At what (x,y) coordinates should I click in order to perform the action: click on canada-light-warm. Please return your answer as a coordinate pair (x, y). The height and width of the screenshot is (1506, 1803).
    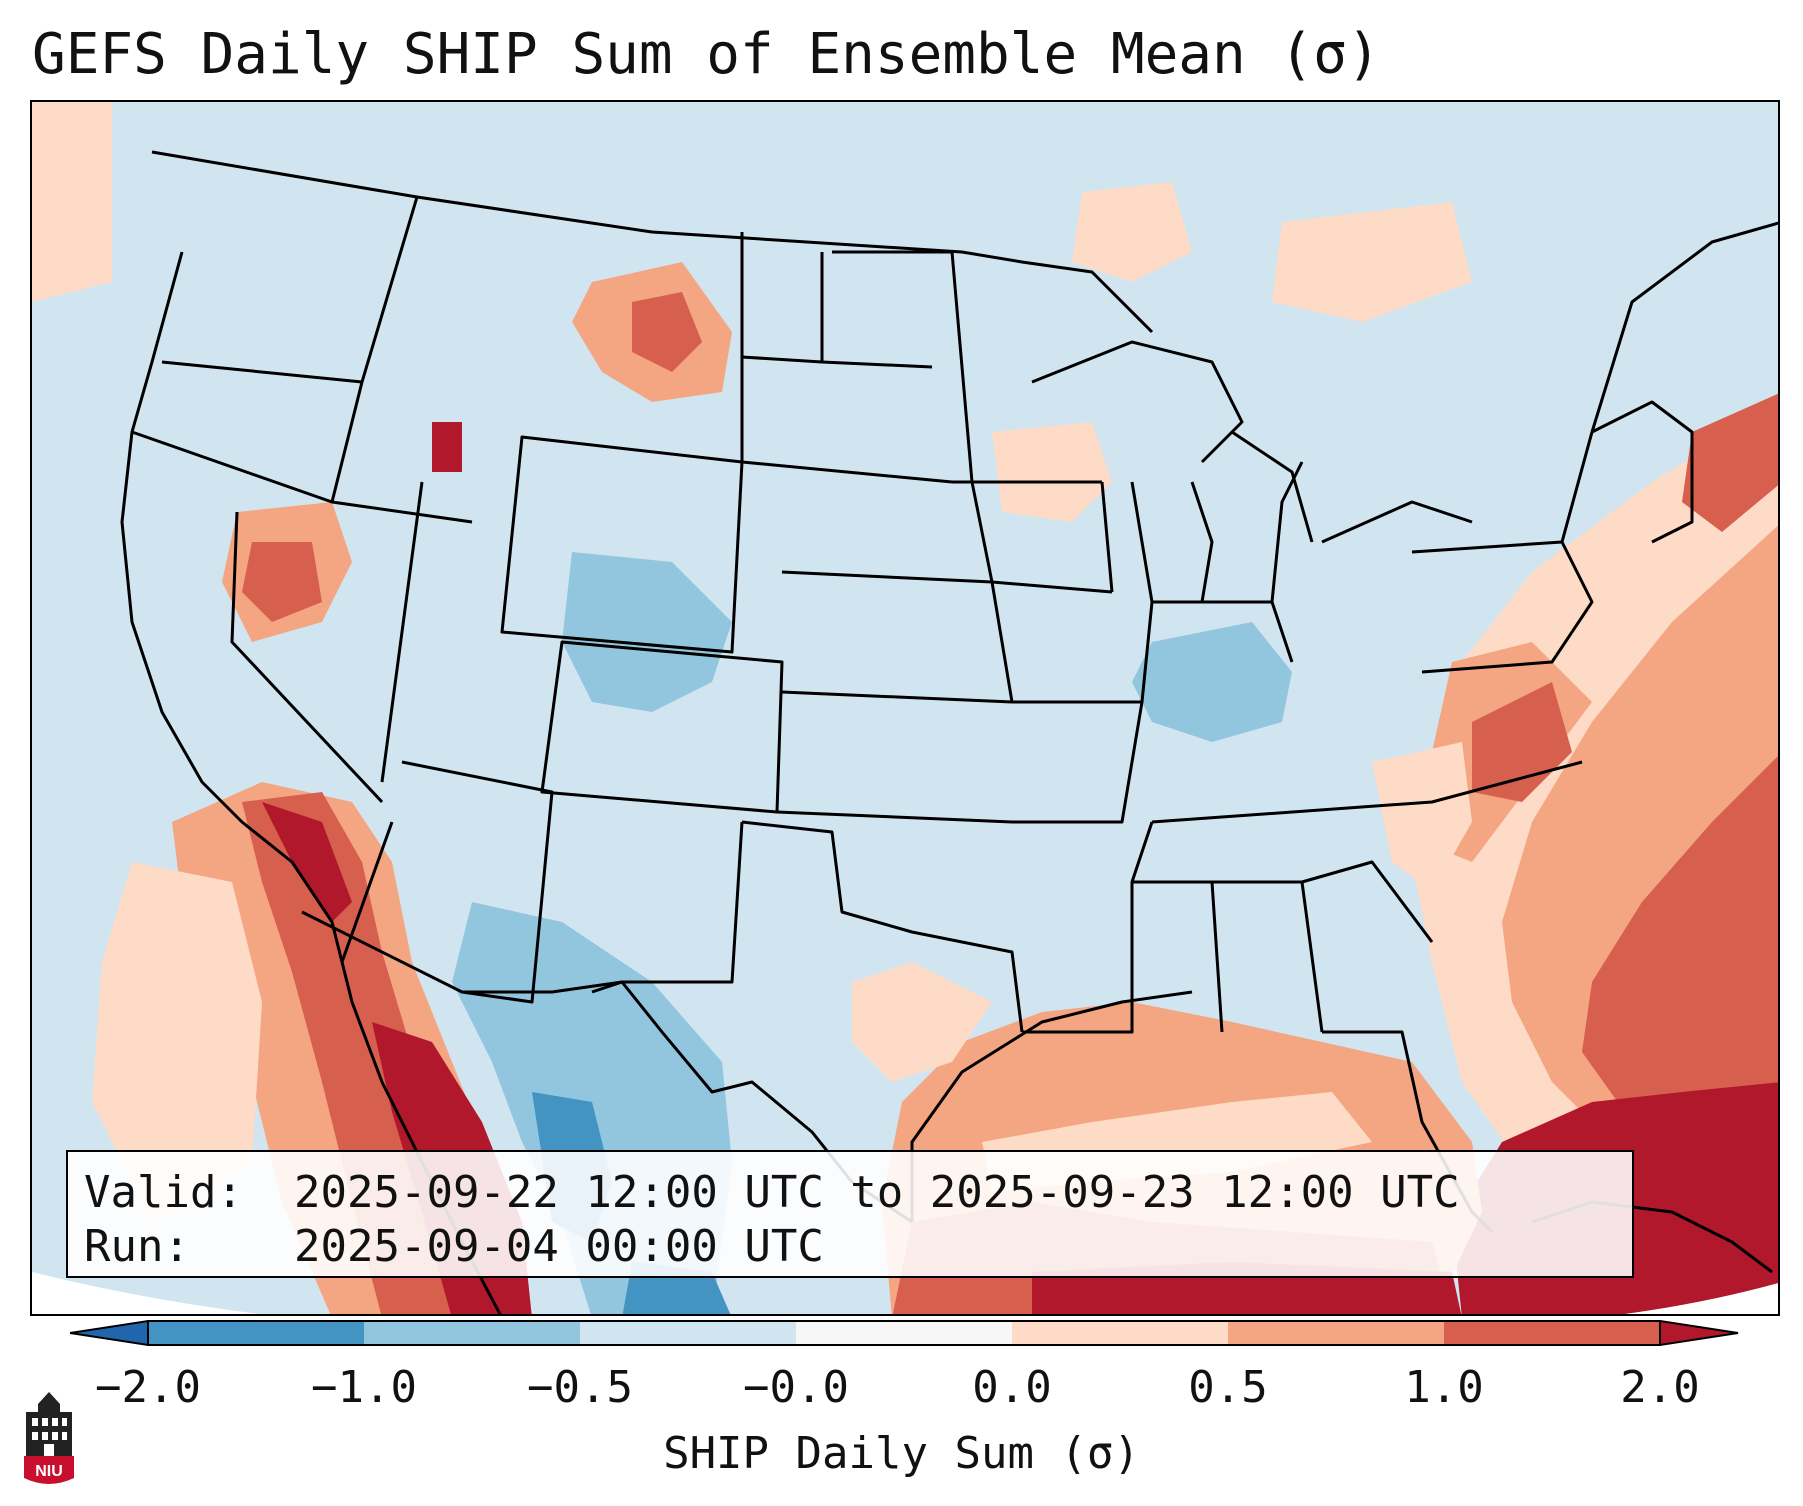
    Looking at the image, I should click on (1132, 232).